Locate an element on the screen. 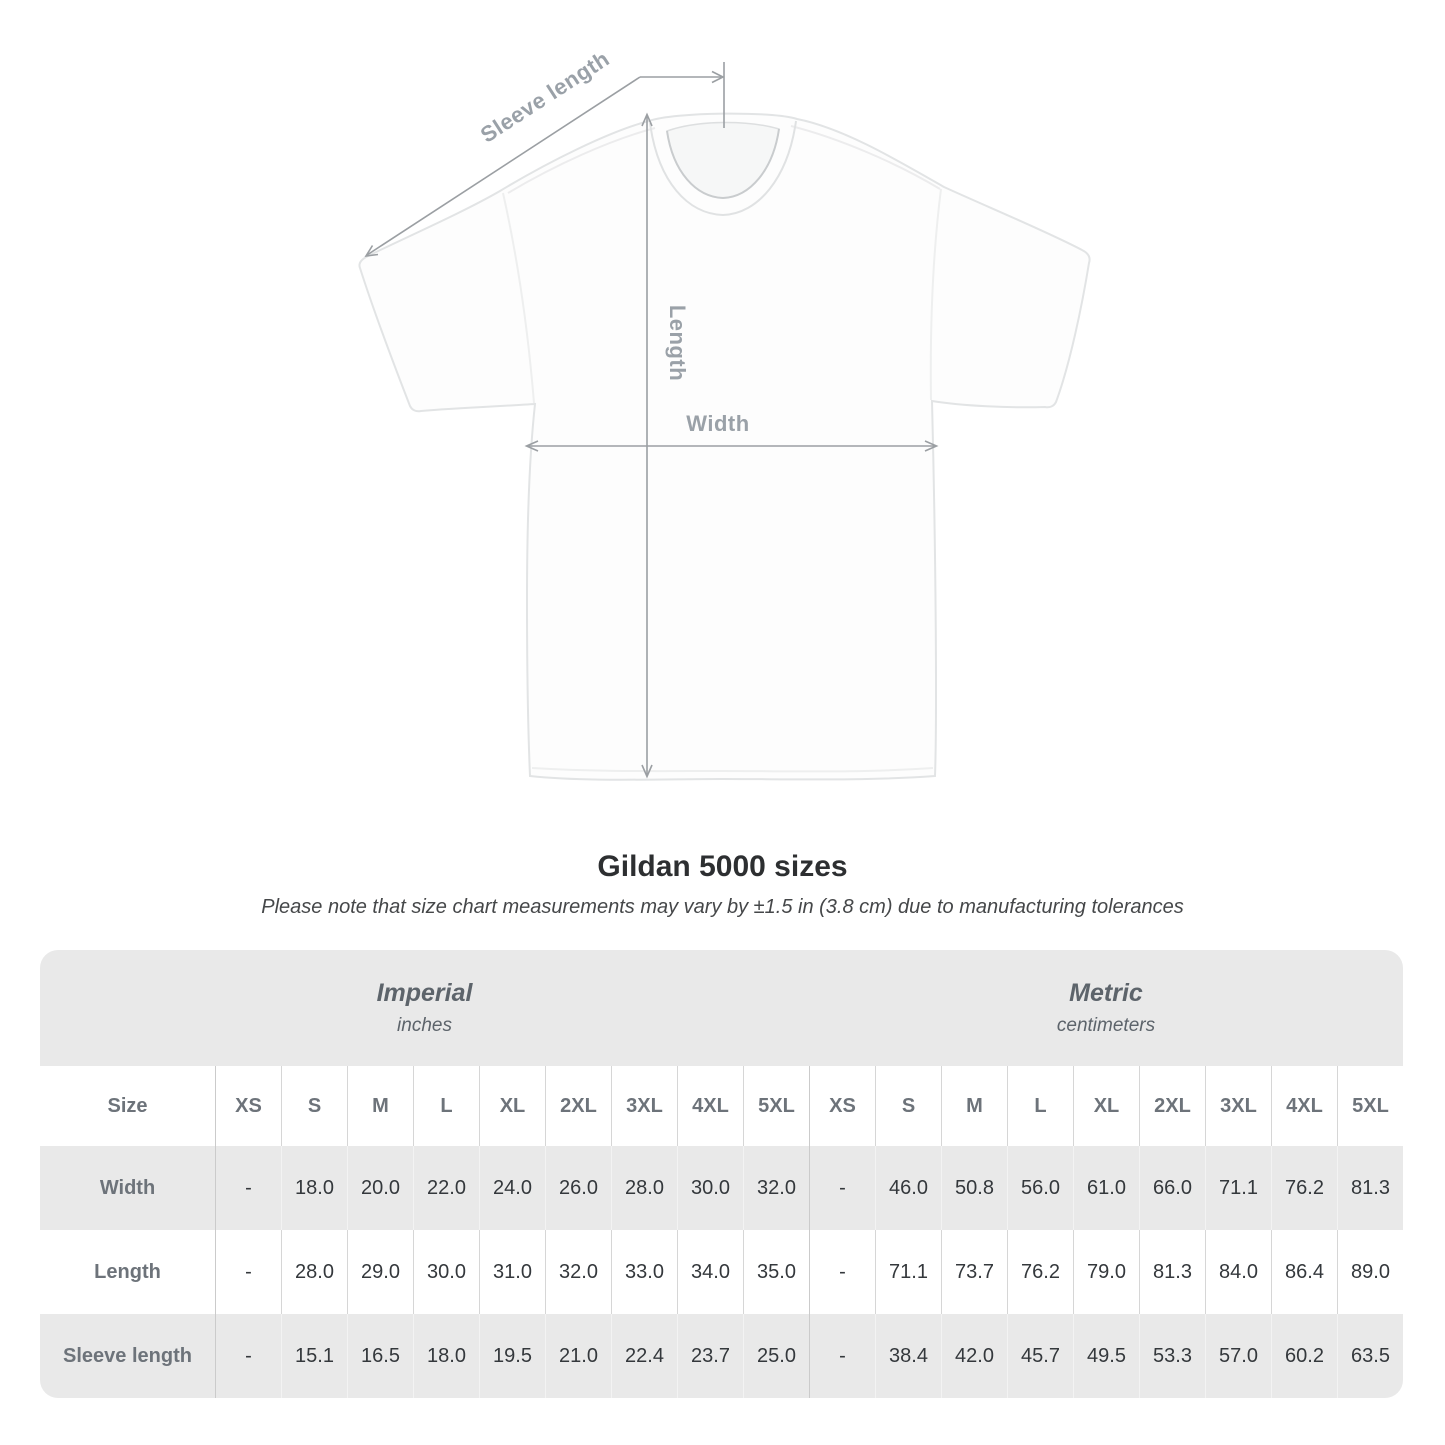  measurement-value-metric: 45.7 is located at coordinates (1040, 1356).